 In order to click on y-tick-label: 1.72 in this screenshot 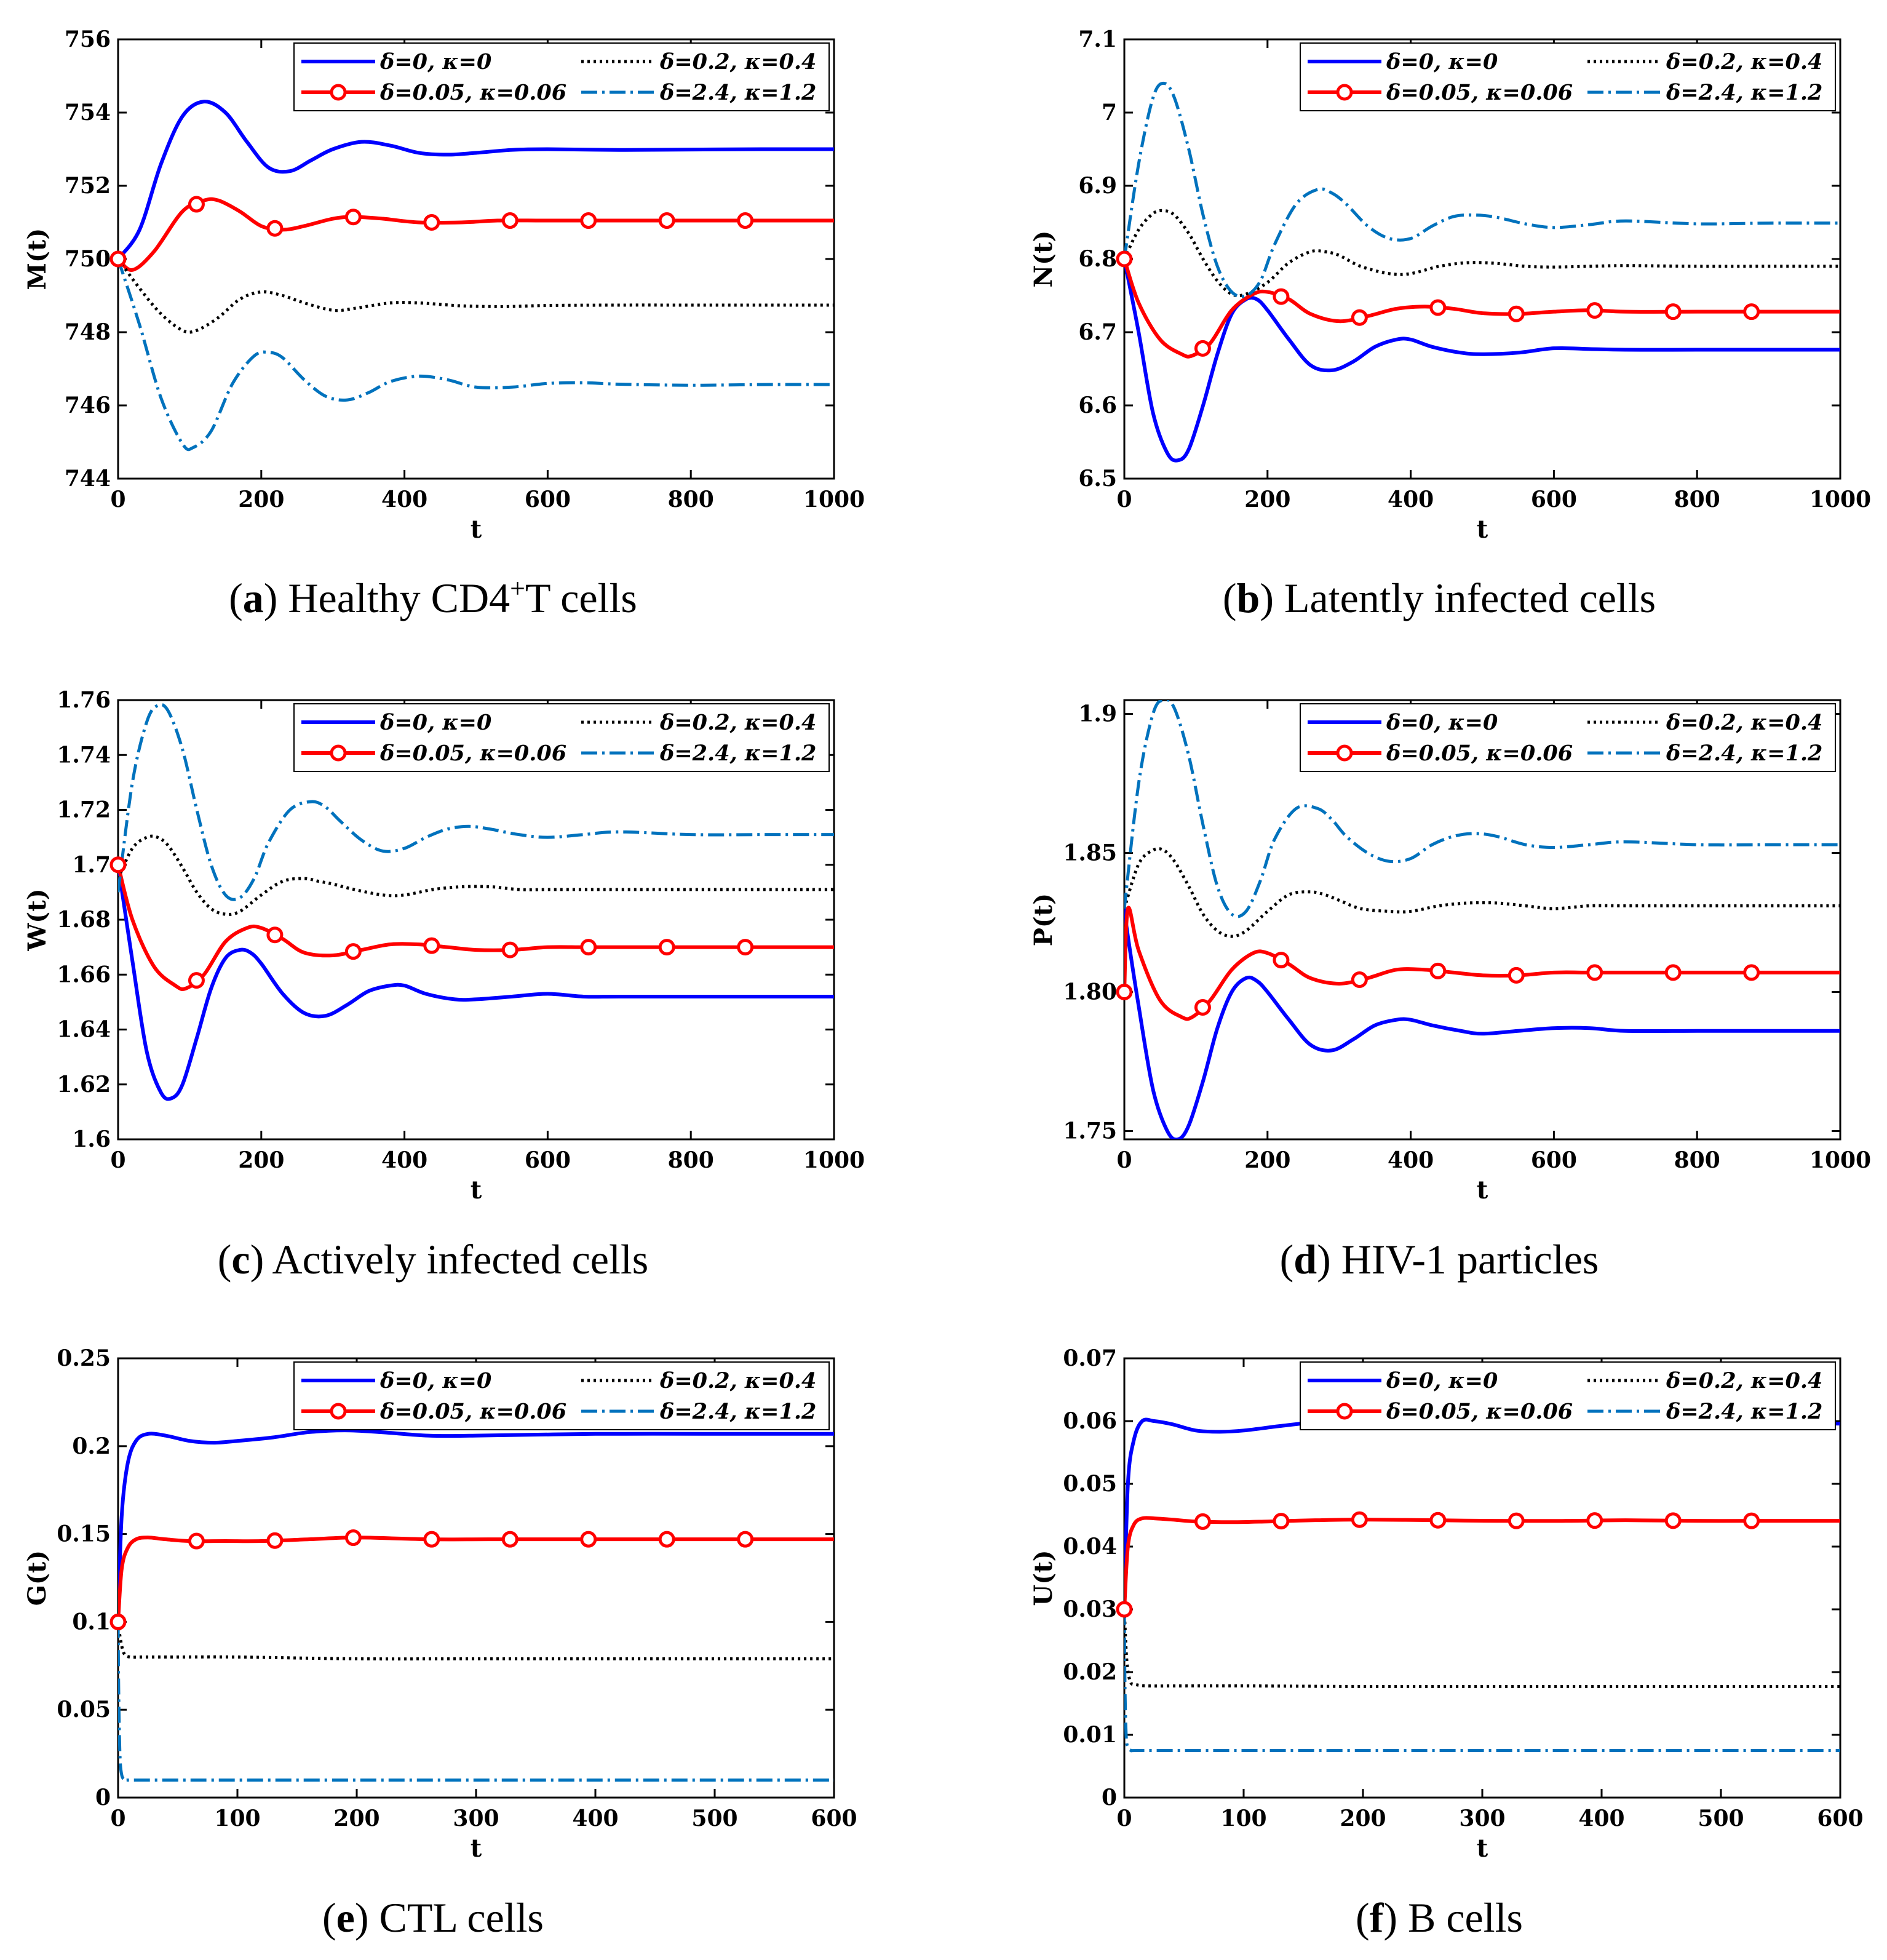, I will do `click(84, 810)`.